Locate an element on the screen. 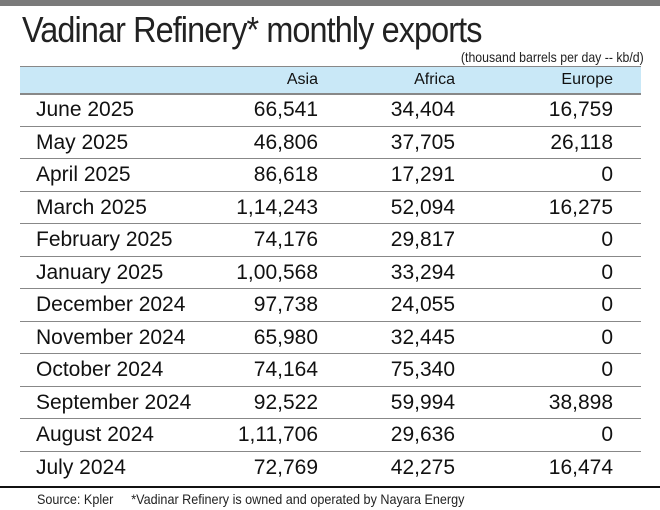 This screenshot has width=660, height=510. cell-africa: 75,340 is located at coordinates (422, 369).